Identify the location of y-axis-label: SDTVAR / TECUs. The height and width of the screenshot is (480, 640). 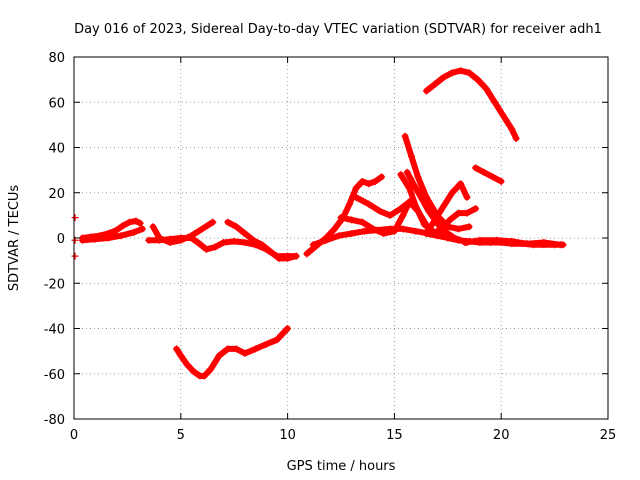
(14, 238).